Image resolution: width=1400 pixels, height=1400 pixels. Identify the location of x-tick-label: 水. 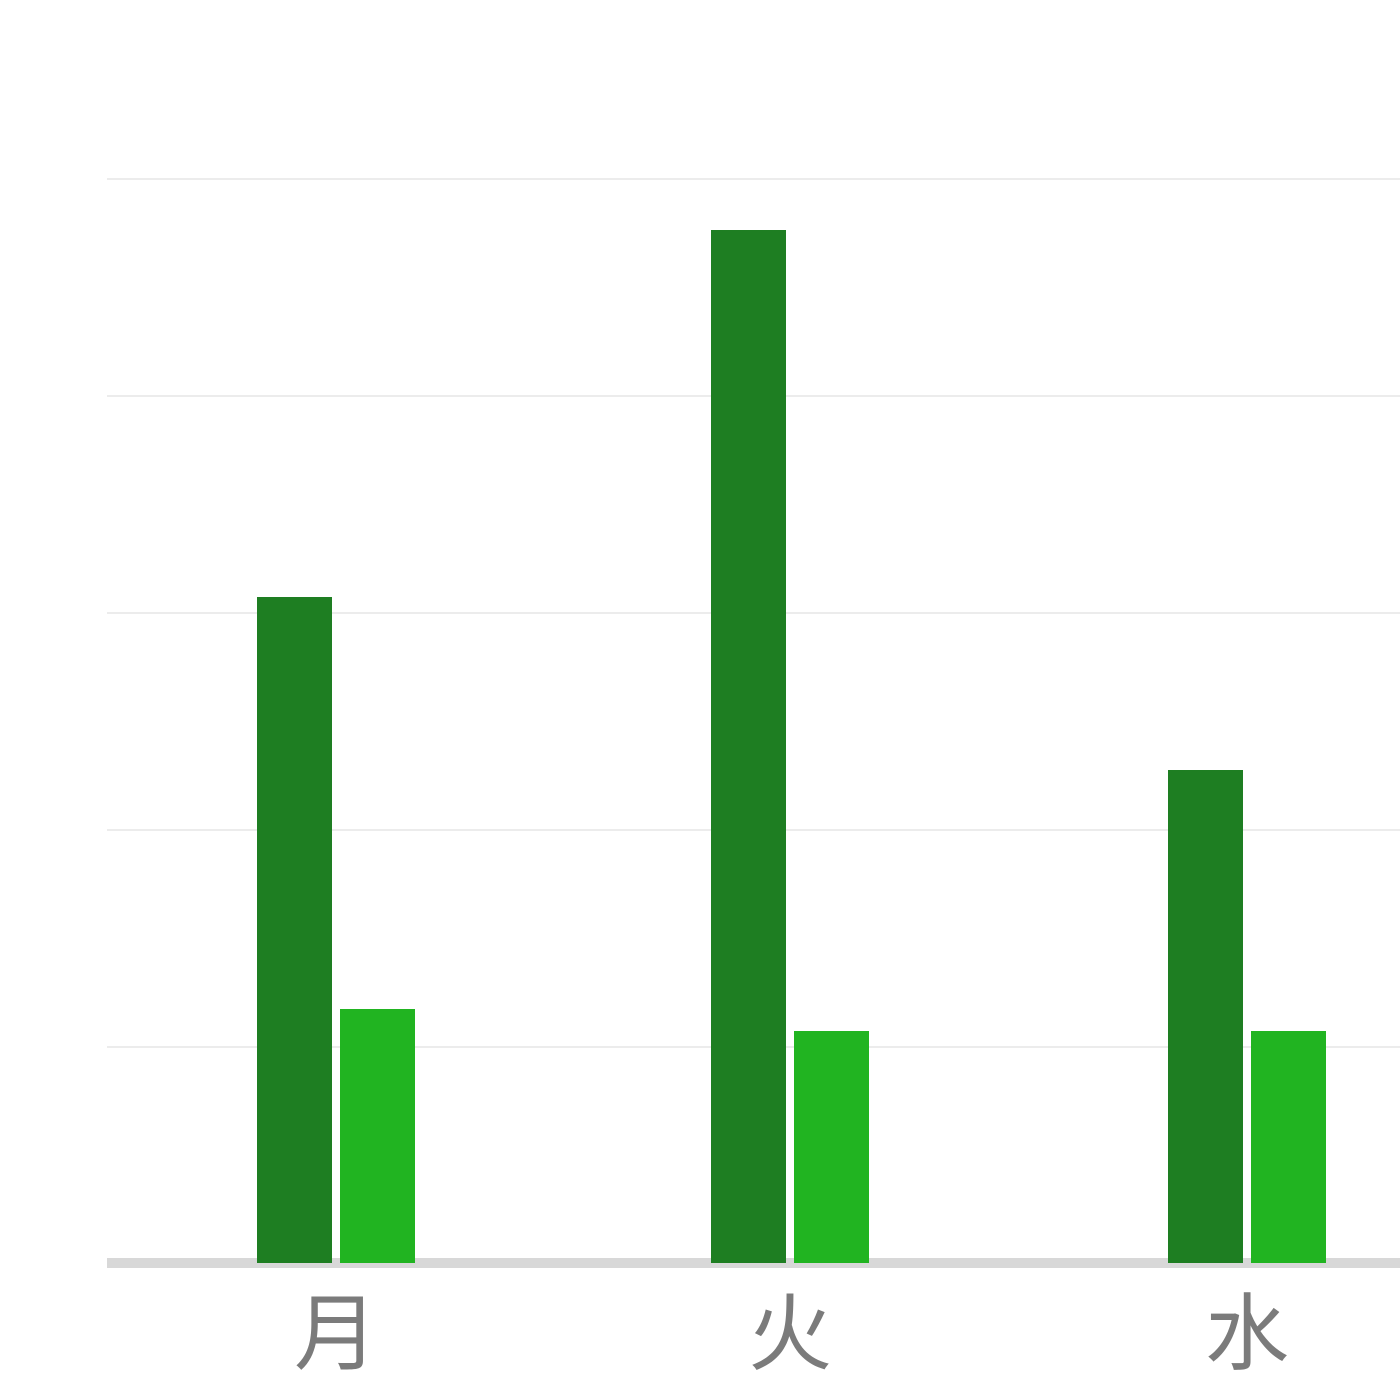
(1246, 1334).